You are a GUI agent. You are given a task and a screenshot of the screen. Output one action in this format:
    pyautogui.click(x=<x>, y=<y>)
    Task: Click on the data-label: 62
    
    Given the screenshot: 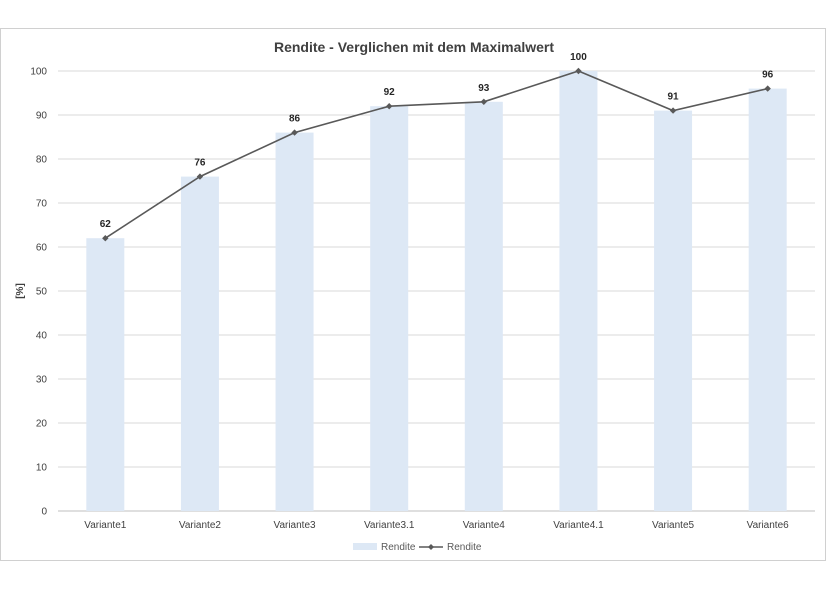 What is the action you would take?
    pyautogui.click(x=106, y=224)
    